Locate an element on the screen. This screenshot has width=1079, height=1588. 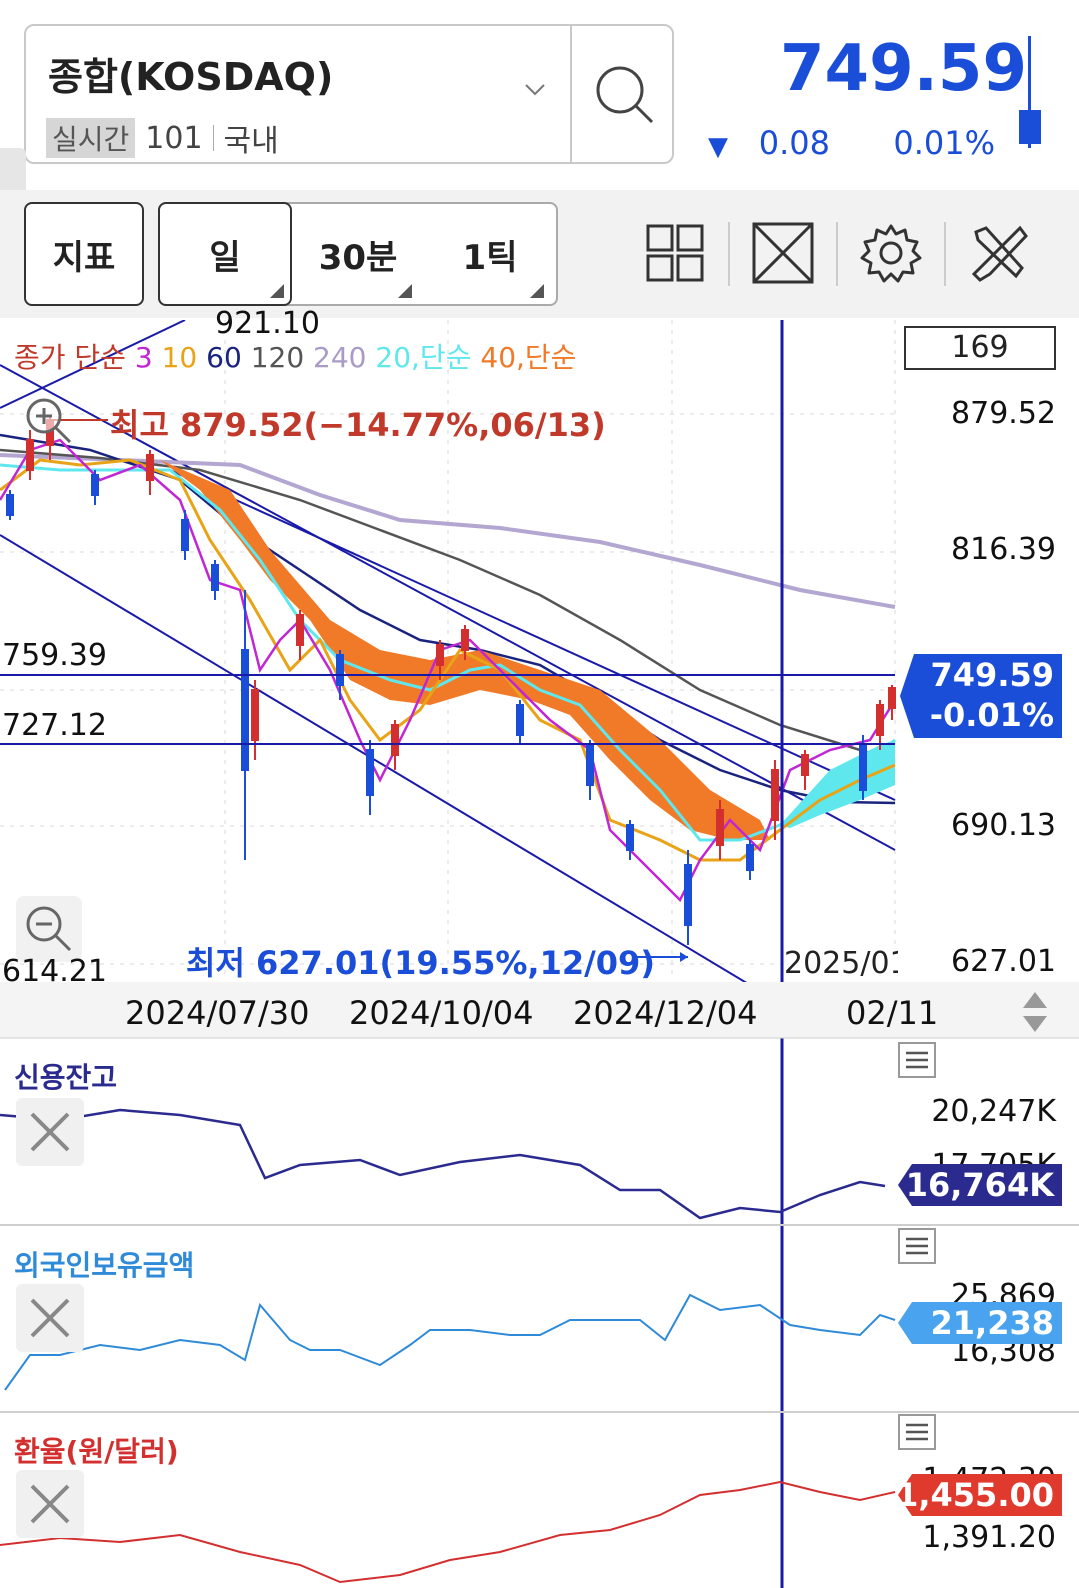
credit-axis-mid: 17,705K is located at coordinates (993, 1157).